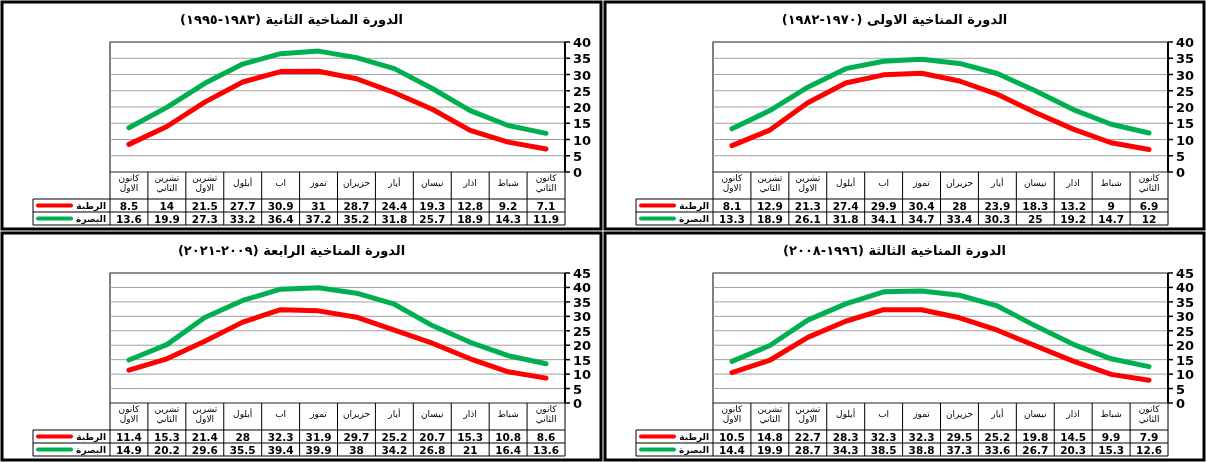  I want to click on y-tick-label: 45, so click(582, 273).